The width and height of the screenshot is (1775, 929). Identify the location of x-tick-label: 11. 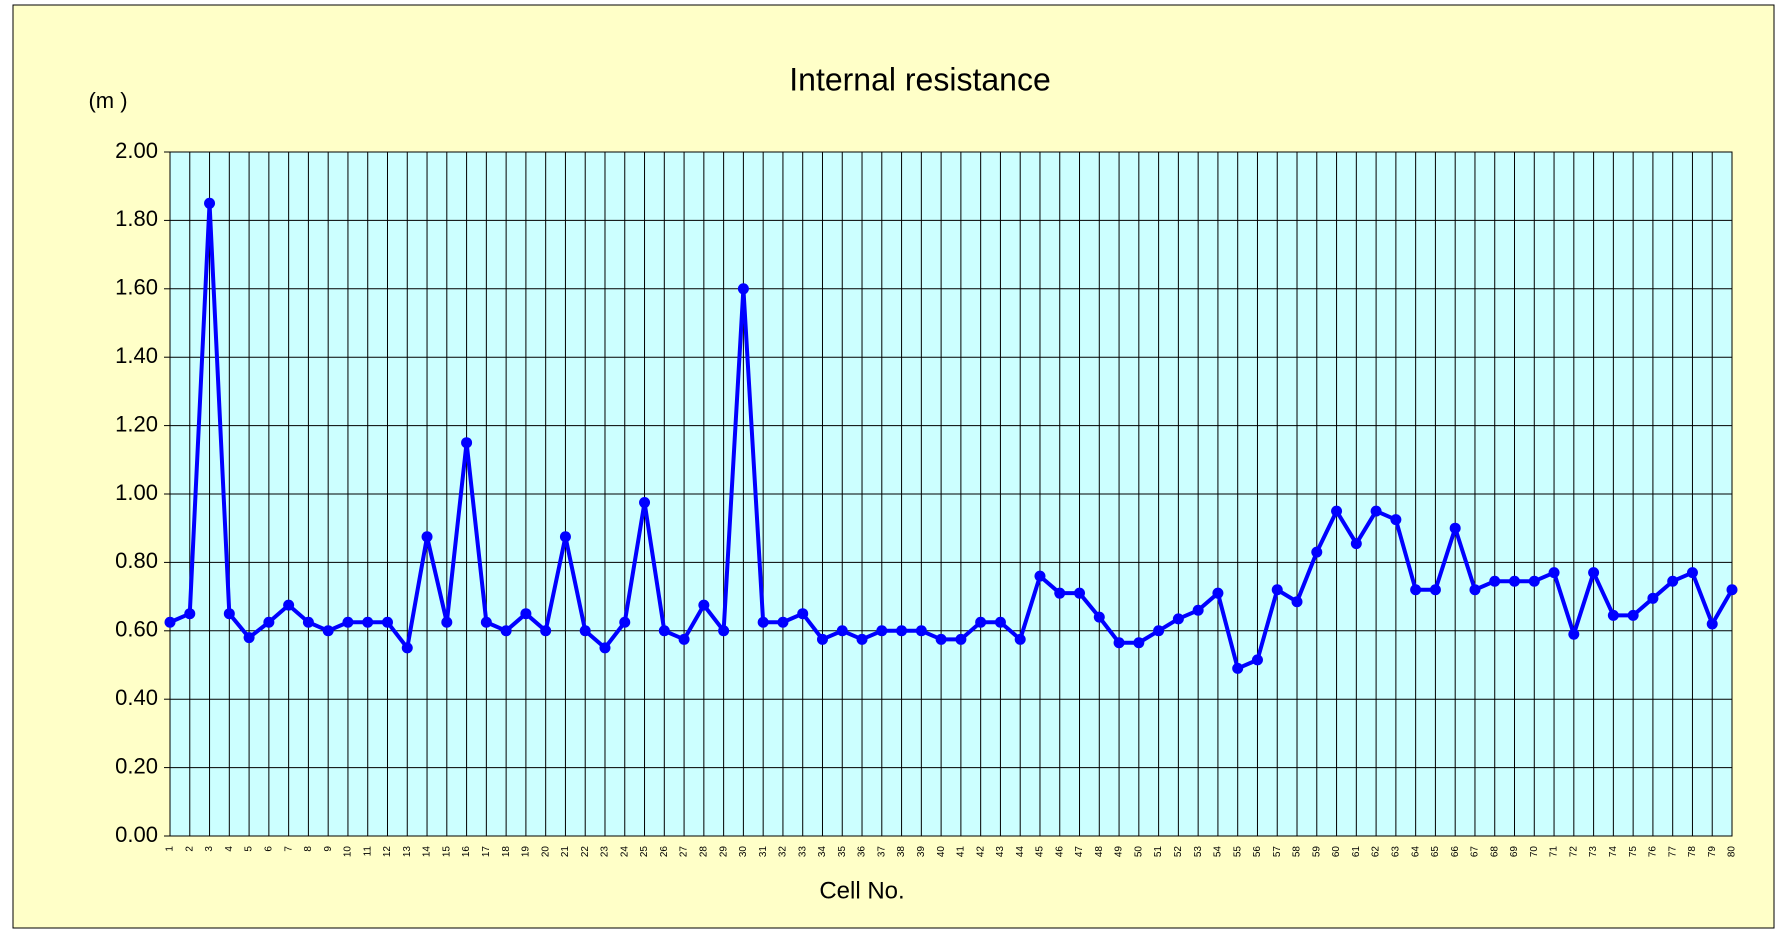
(367, 851).